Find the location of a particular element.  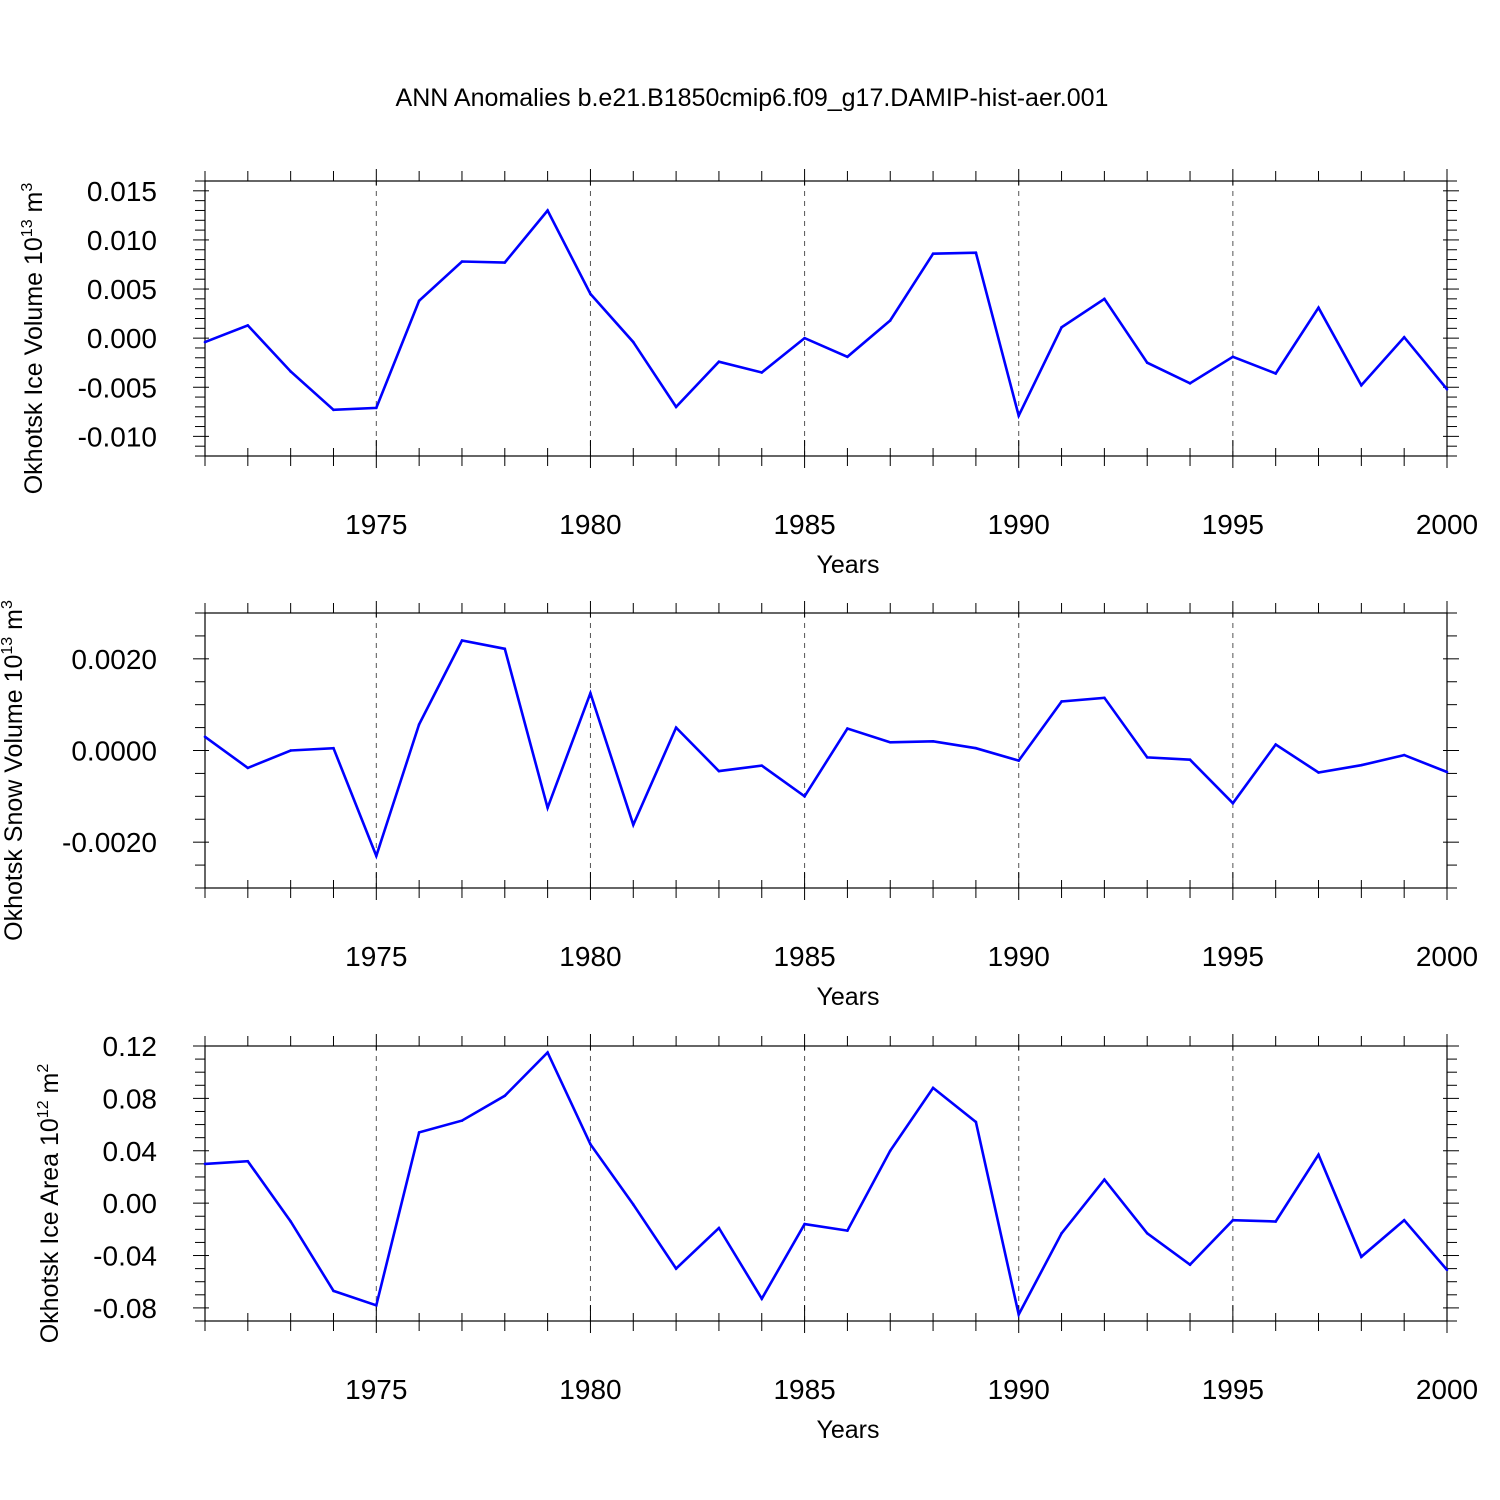

y-tick-label: -0.010 is located at coordinates (117, 436).